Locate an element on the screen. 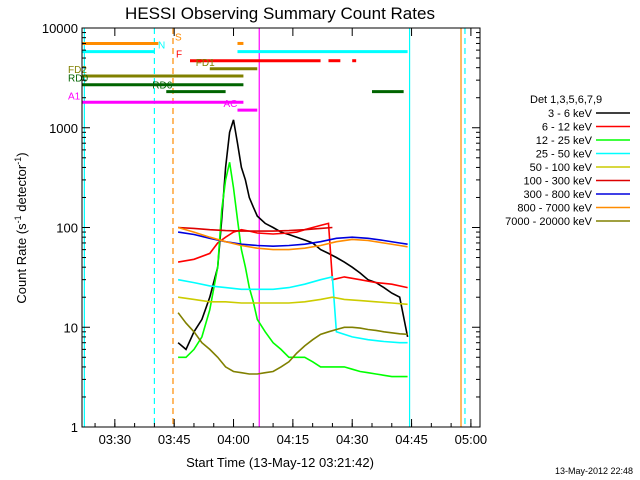 The image size is (640, 480). x-tick-label-5: 04:45 is located at coordinates (411, 439).